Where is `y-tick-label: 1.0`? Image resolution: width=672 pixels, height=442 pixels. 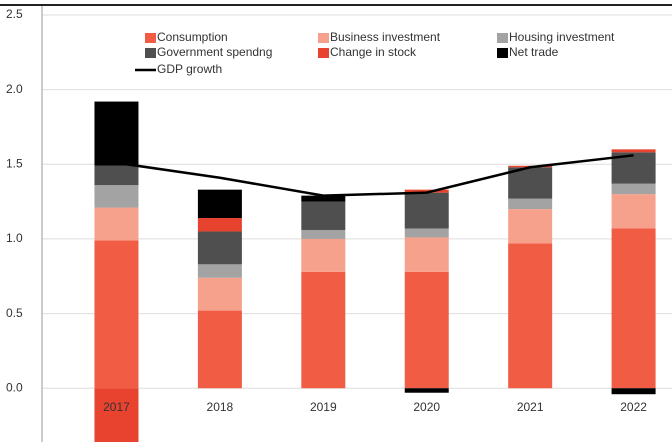 y-tick-label: 1.0 is located at coordinates (14, 238).